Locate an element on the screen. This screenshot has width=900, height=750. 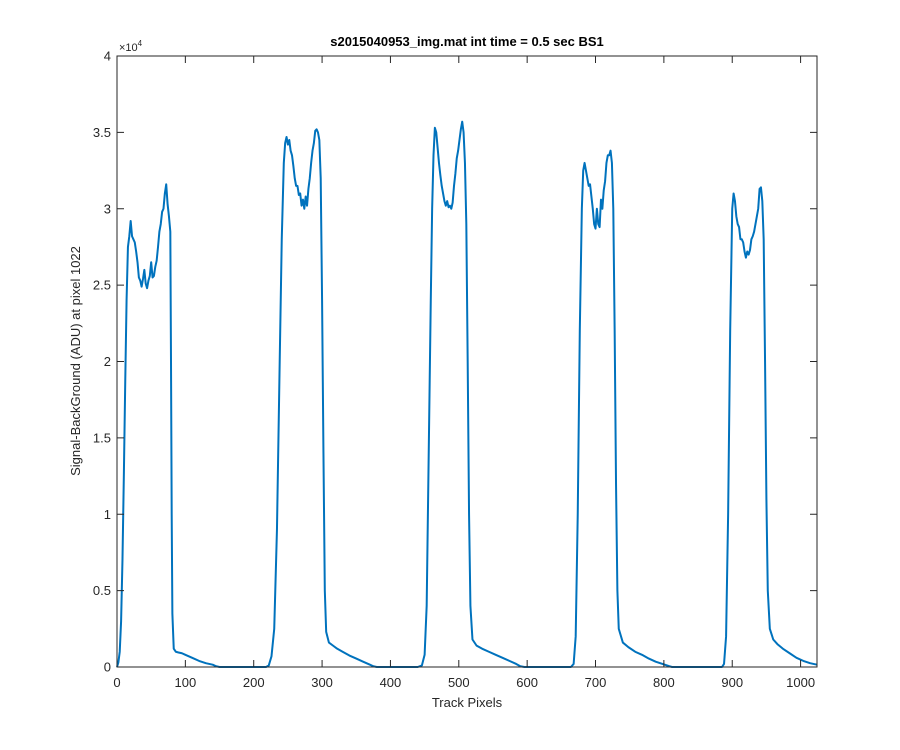
y-exponent-base: ×10 is located at coordinates (128, 48).